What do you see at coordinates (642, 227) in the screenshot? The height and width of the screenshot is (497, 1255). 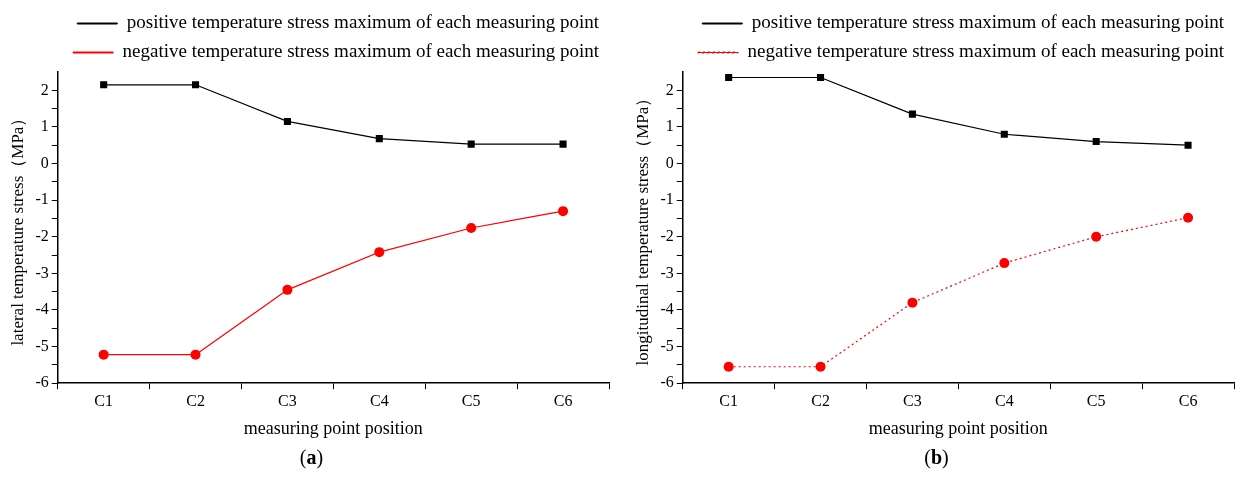 I see `y-axis-title: longitudinal temperature stress（MPa）` at bounding box center [642, 227].